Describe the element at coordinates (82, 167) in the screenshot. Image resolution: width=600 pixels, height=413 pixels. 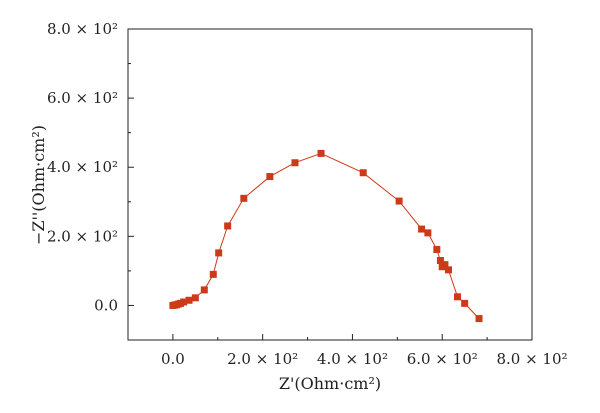
I see `y-tick-label: 4.0 × 10²` at that location.